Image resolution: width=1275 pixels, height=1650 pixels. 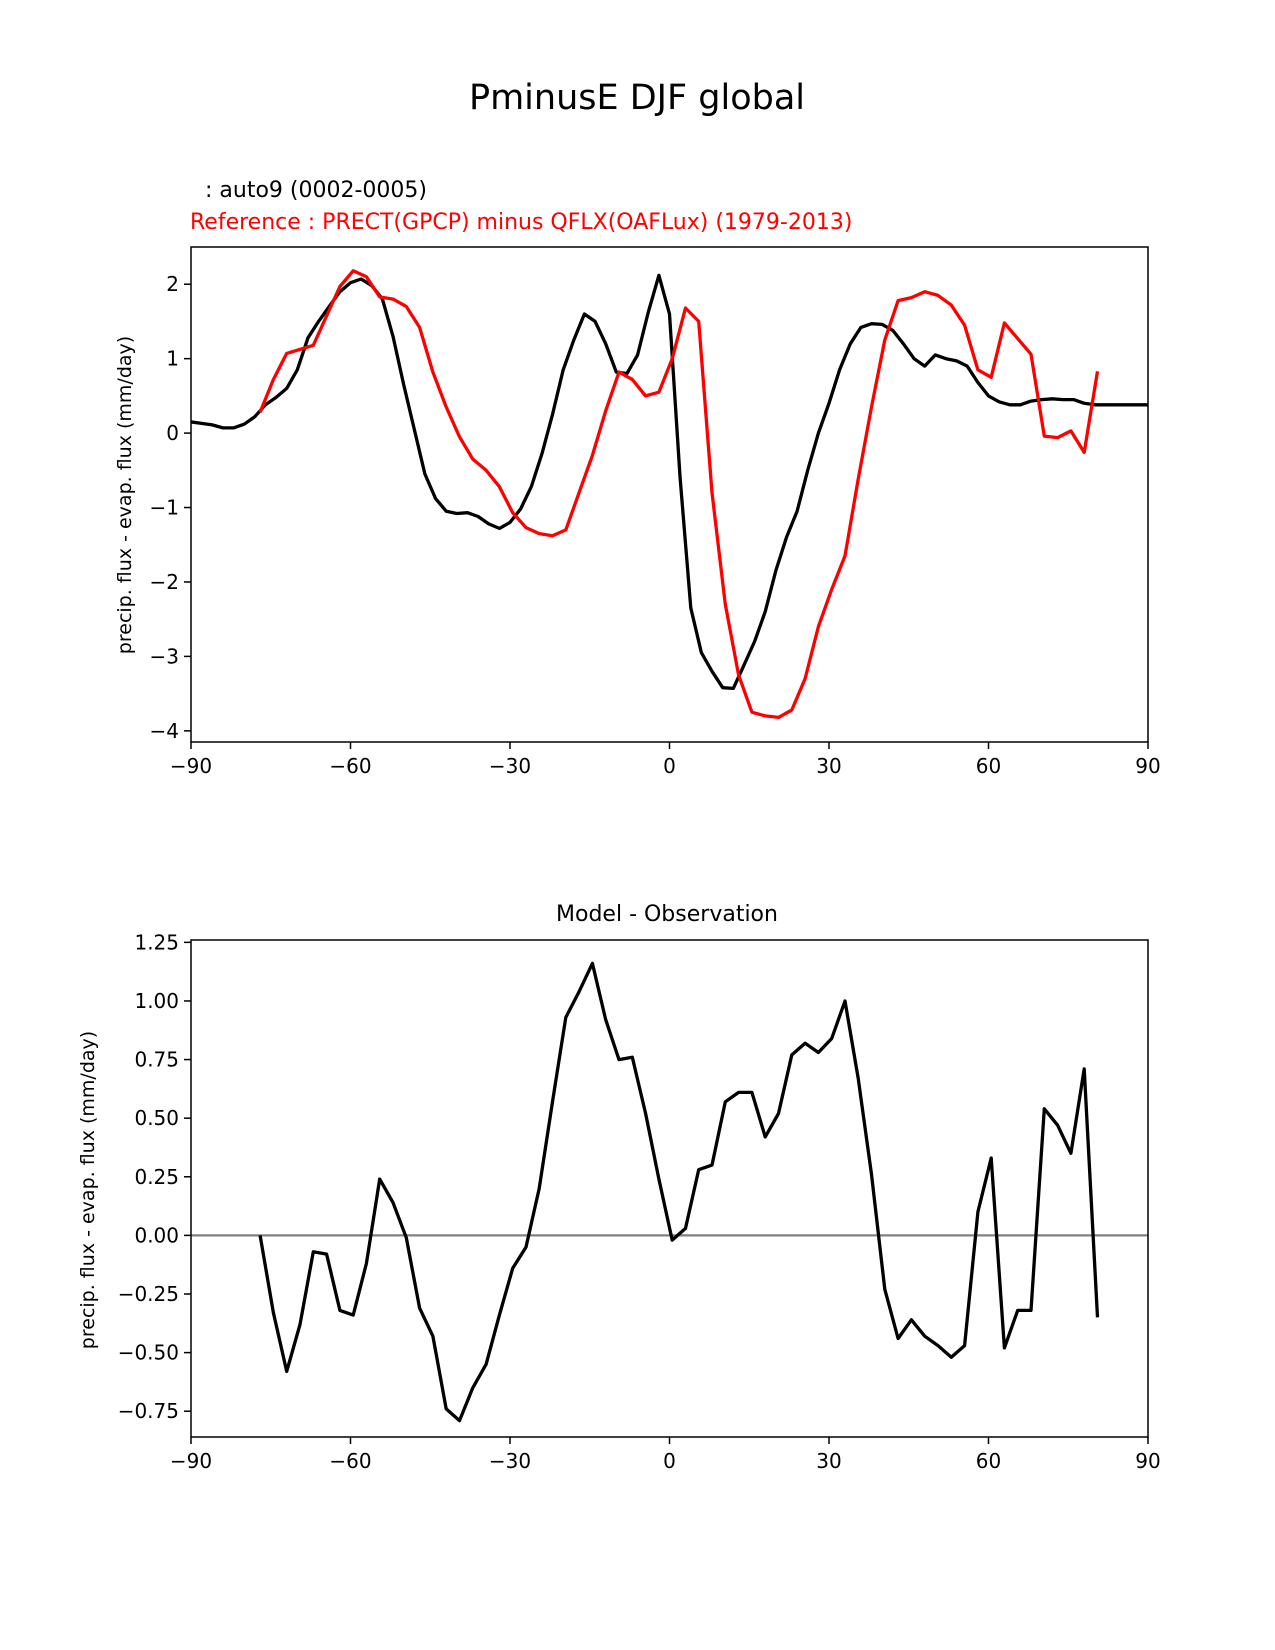 What do you see at coordinates (316, 190) in the screenshot?
I see `test-label: : auto9 (0002-0005)` at bounding box center [316, 190].